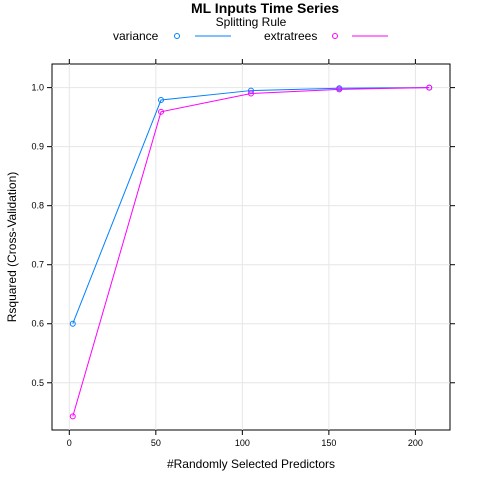  What do you see at coordinates (37, 206) in the screenshot?
I see `y-tick-label: 0.8` at bounding box center [37, 206].